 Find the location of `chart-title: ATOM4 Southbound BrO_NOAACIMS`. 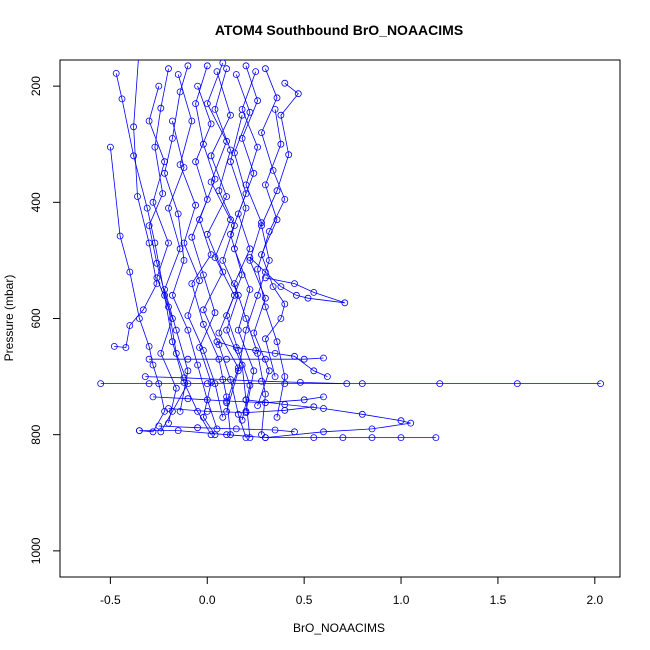

chart-title: ATOM4 Southbound BrO_NOAACIMS is located at coordinates (339, 30).